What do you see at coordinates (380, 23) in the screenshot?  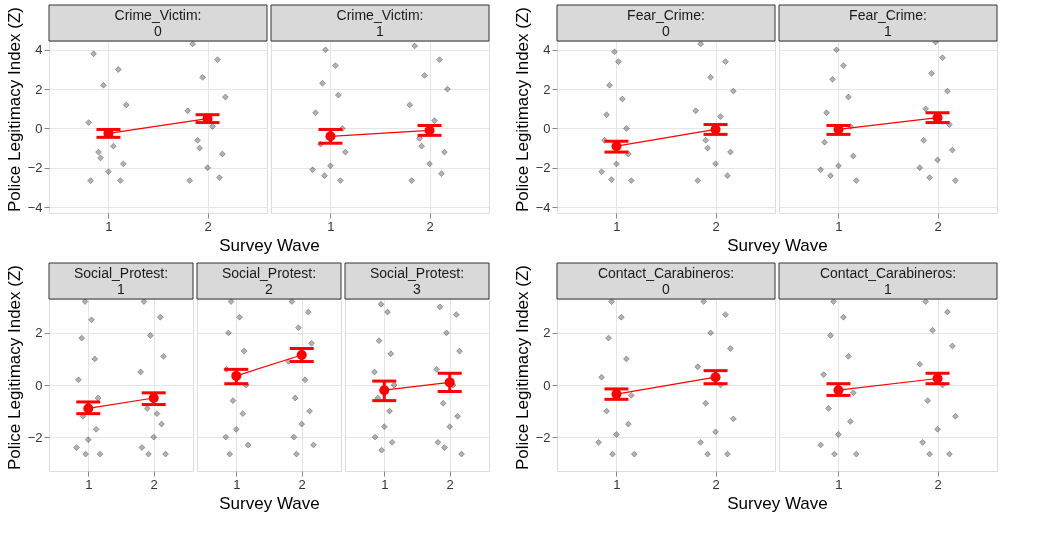 I see `chart-title: Crime_Victim: 1` at bounding box center [380, 23].